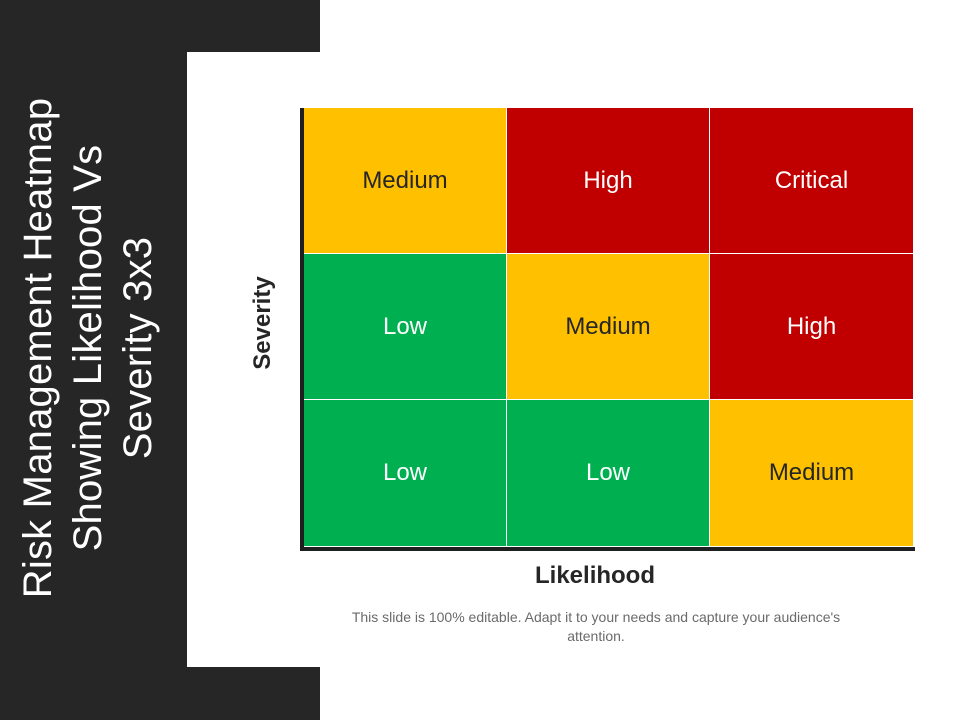 This screenshot has height=720, width=960. What do you see at coordinates (262, 323) in the screenshot?
I see `y-axis-label: Severity` at bounding box center [262, 323].